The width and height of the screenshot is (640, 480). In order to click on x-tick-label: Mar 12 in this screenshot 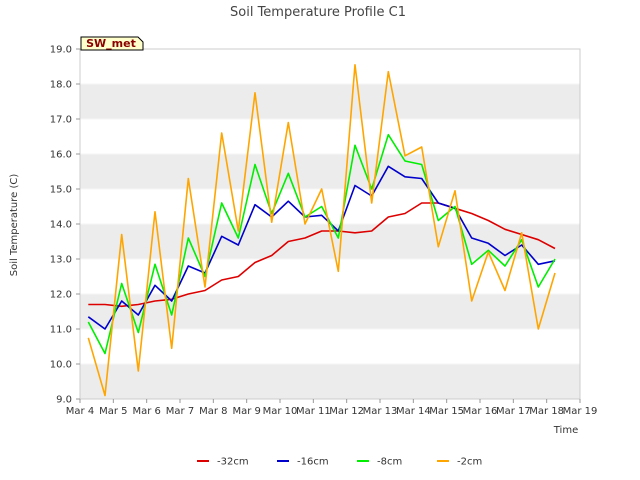, I will do `click(346, 411)`.